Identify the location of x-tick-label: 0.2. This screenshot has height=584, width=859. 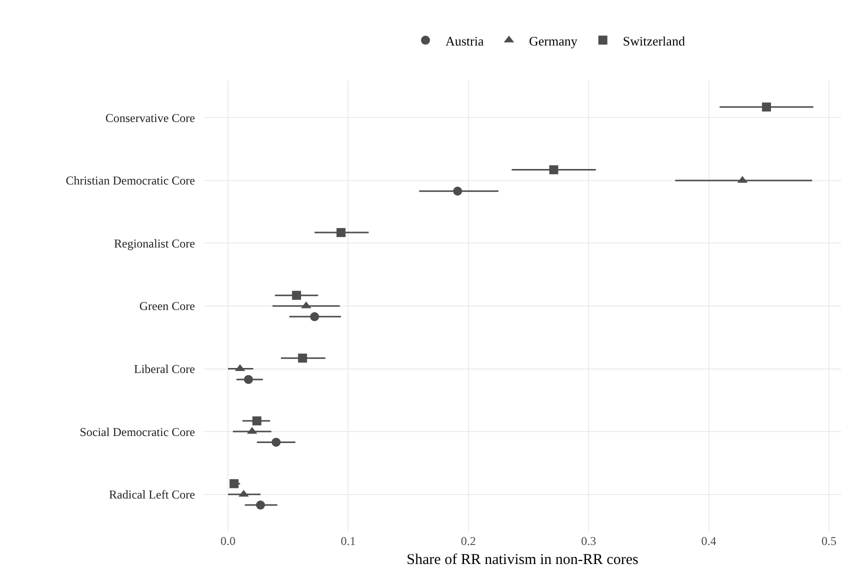
(468, 541).